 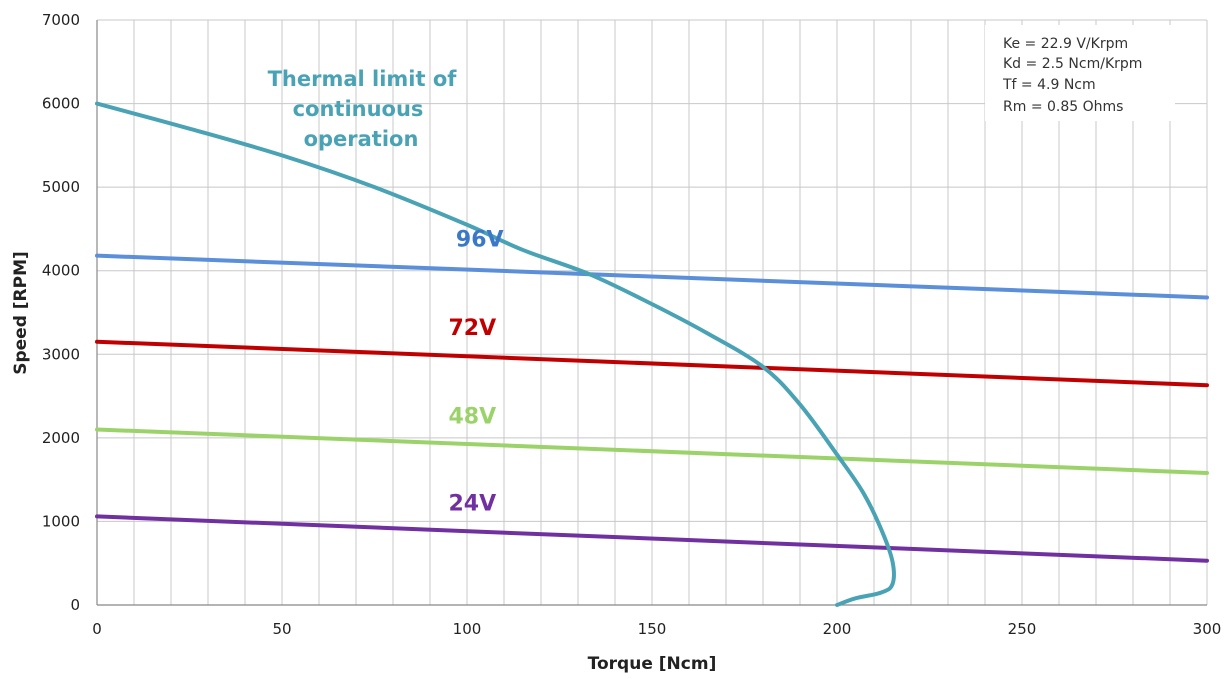 I want to click on y-axis-title: Speed [RPM], so click(x=21, y=313).